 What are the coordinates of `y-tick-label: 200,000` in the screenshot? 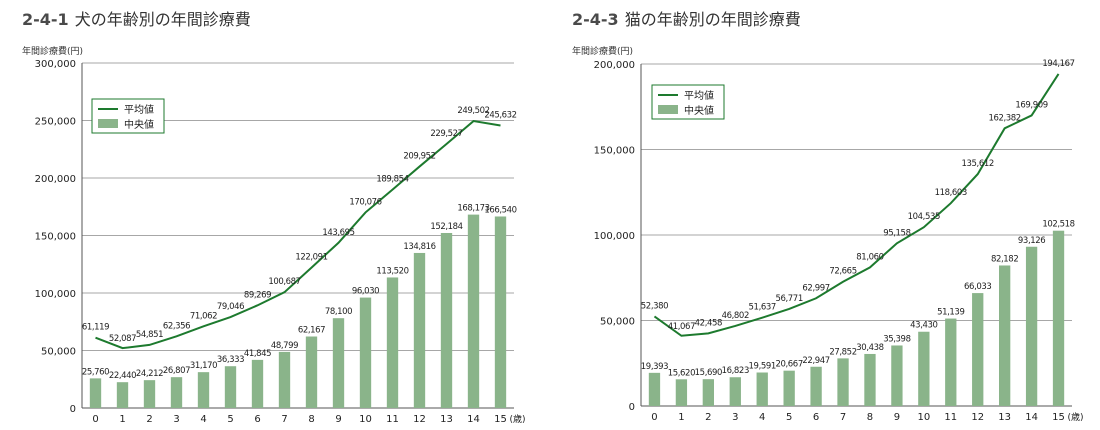 It's located at (55, 179).